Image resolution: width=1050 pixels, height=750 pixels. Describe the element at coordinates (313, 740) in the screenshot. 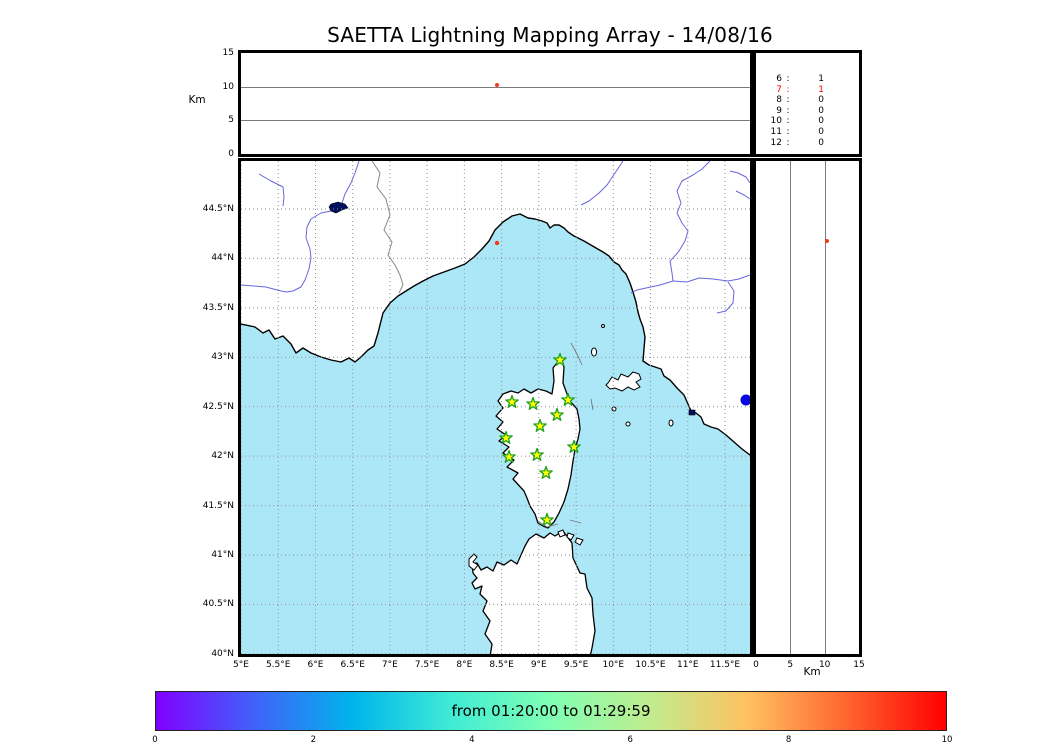

I see `colorbar-tick: 2` at that location.